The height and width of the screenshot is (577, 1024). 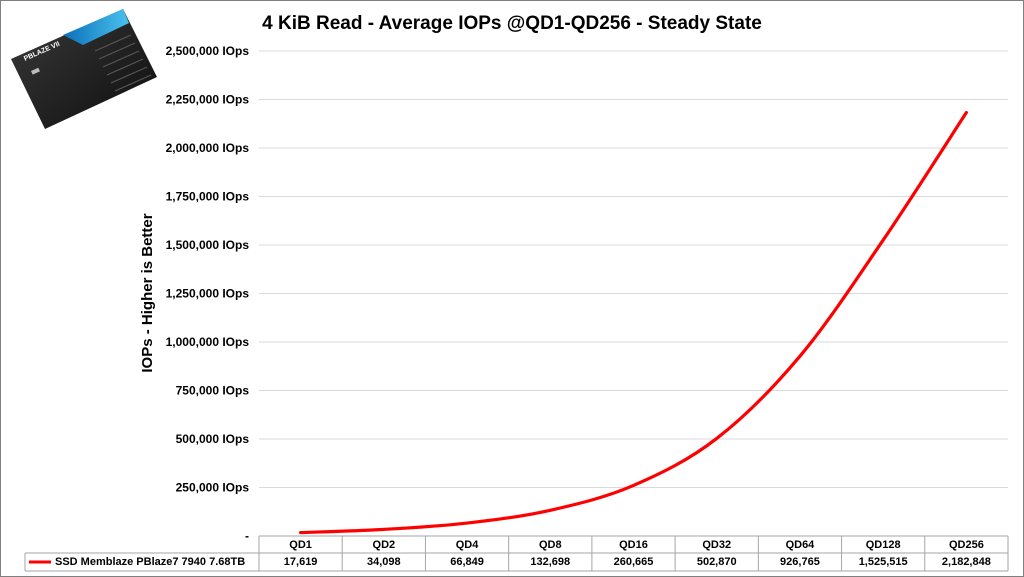 I want to click on y-tick-label: 1,250,000 IOps, so click(x=208, y=294).